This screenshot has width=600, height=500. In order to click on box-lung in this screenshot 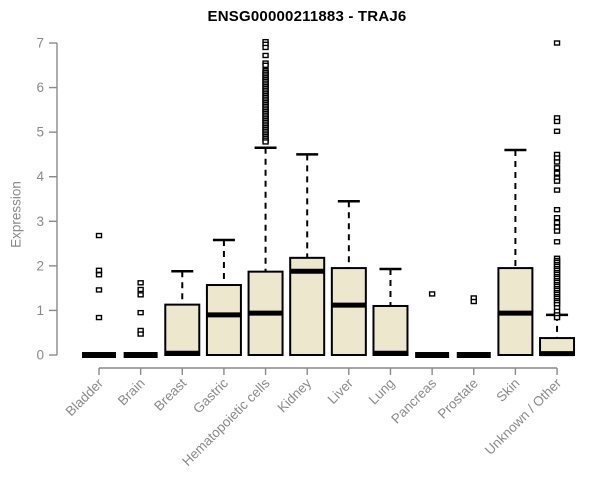, I will do `click(390, 312)`.